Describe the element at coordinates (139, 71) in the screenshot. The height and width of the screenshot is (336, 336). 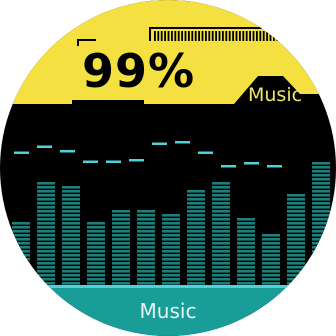
I see `battery-percent: 99%` at that location.